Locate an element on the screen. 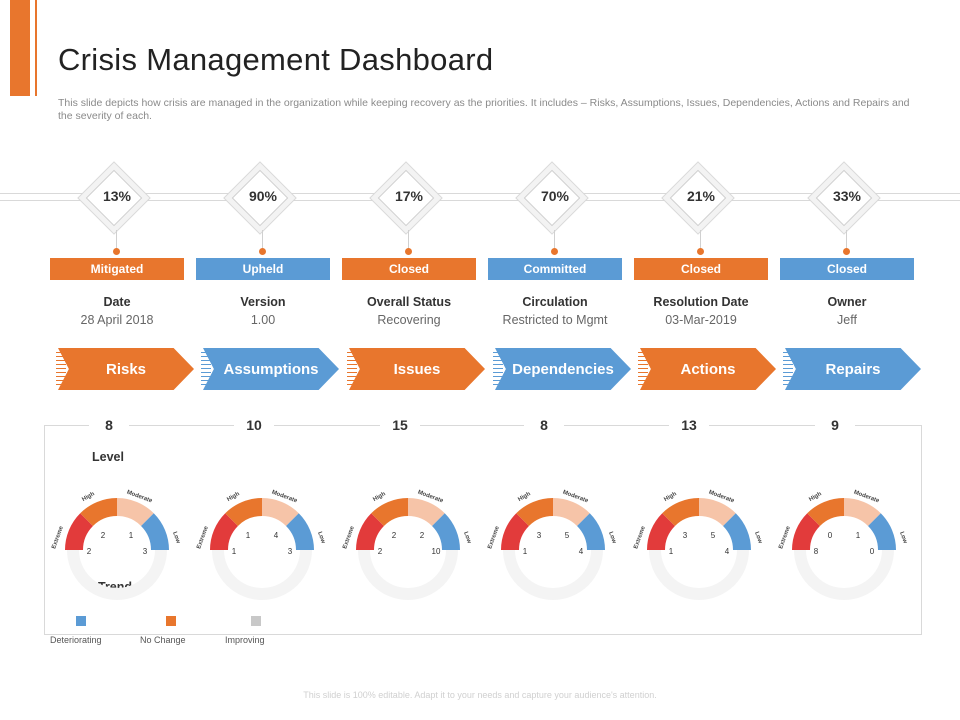  milestone-column: 17% Closed Overall Status Recovering is located at coordinates (409, 258).